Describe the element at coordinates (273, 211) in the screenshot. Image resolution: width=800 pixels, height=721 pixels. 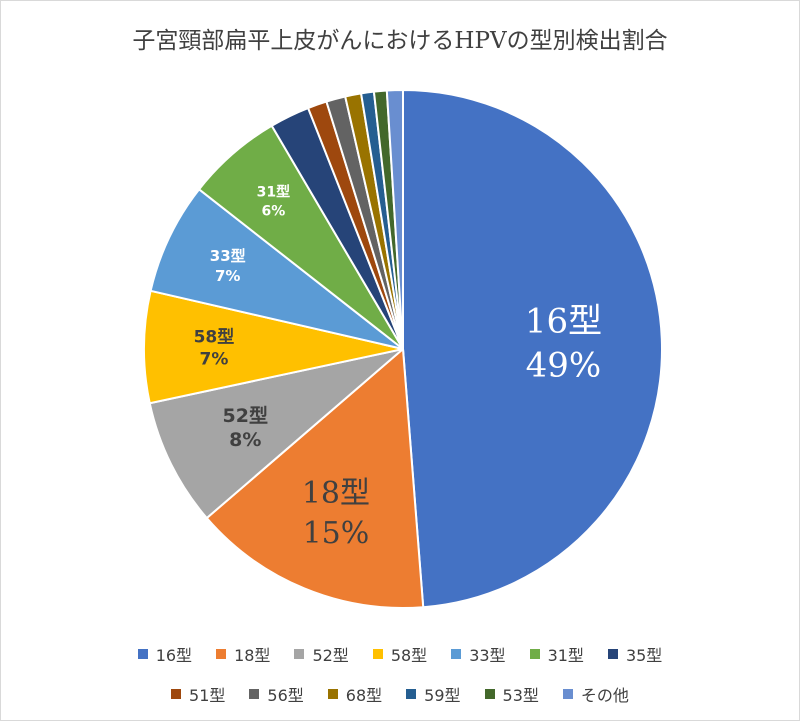
I see `data-label-percent-6: 6%` at that location.